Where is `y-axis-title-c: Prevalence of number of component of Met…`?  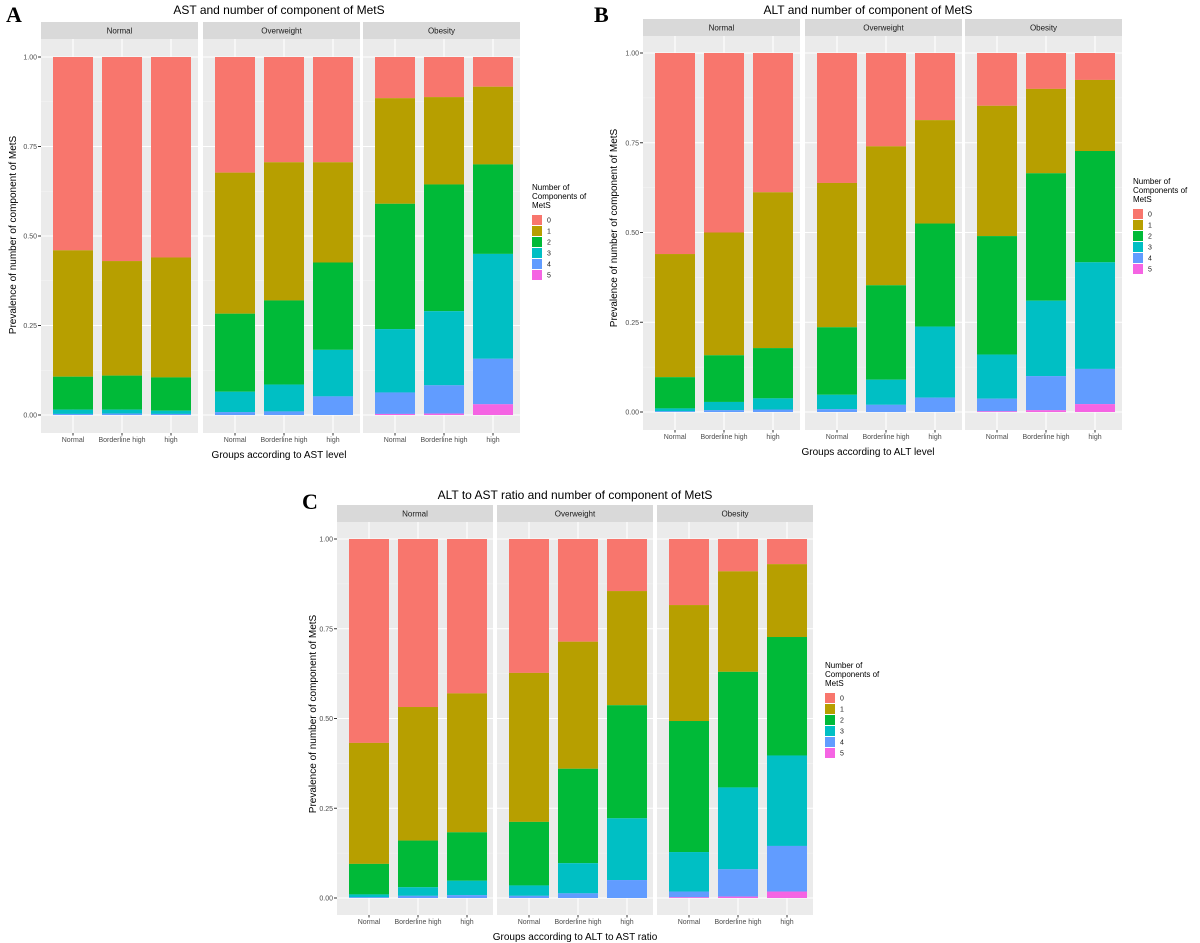
y-axis-title-c: Prevalence of number of component of Met… is located at coordinates (313, 713).